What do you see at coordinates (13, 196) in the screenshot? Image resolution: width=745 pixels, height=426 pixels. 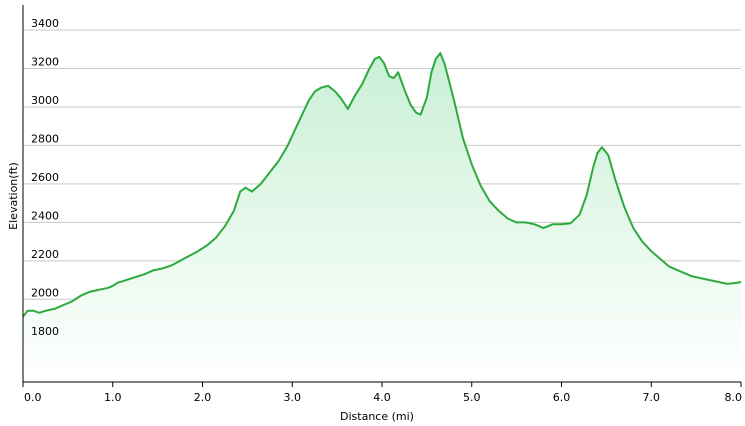 I see `y-axis-title: Elevation(ft)` at bounding box center [13, 196].